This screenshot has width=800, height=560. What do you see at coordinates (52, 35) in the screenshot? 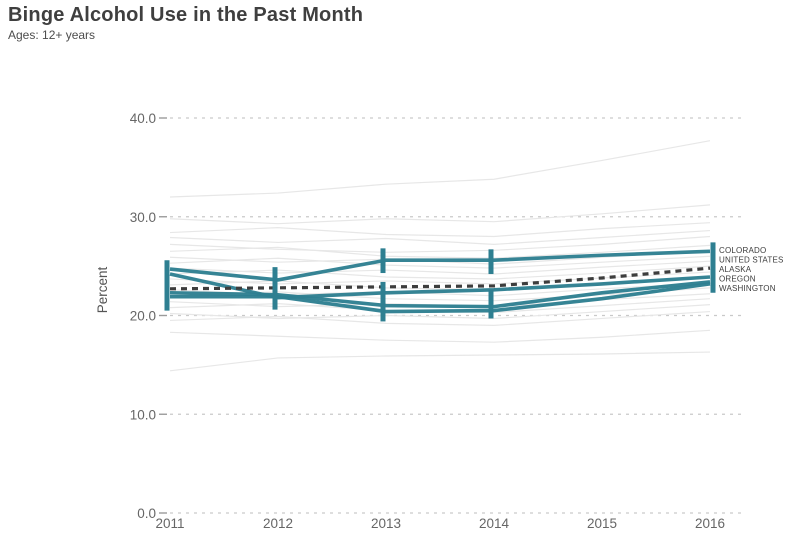
I see `chart-subtitle: Ages: 12+ years` at bounding box center [52, 35].